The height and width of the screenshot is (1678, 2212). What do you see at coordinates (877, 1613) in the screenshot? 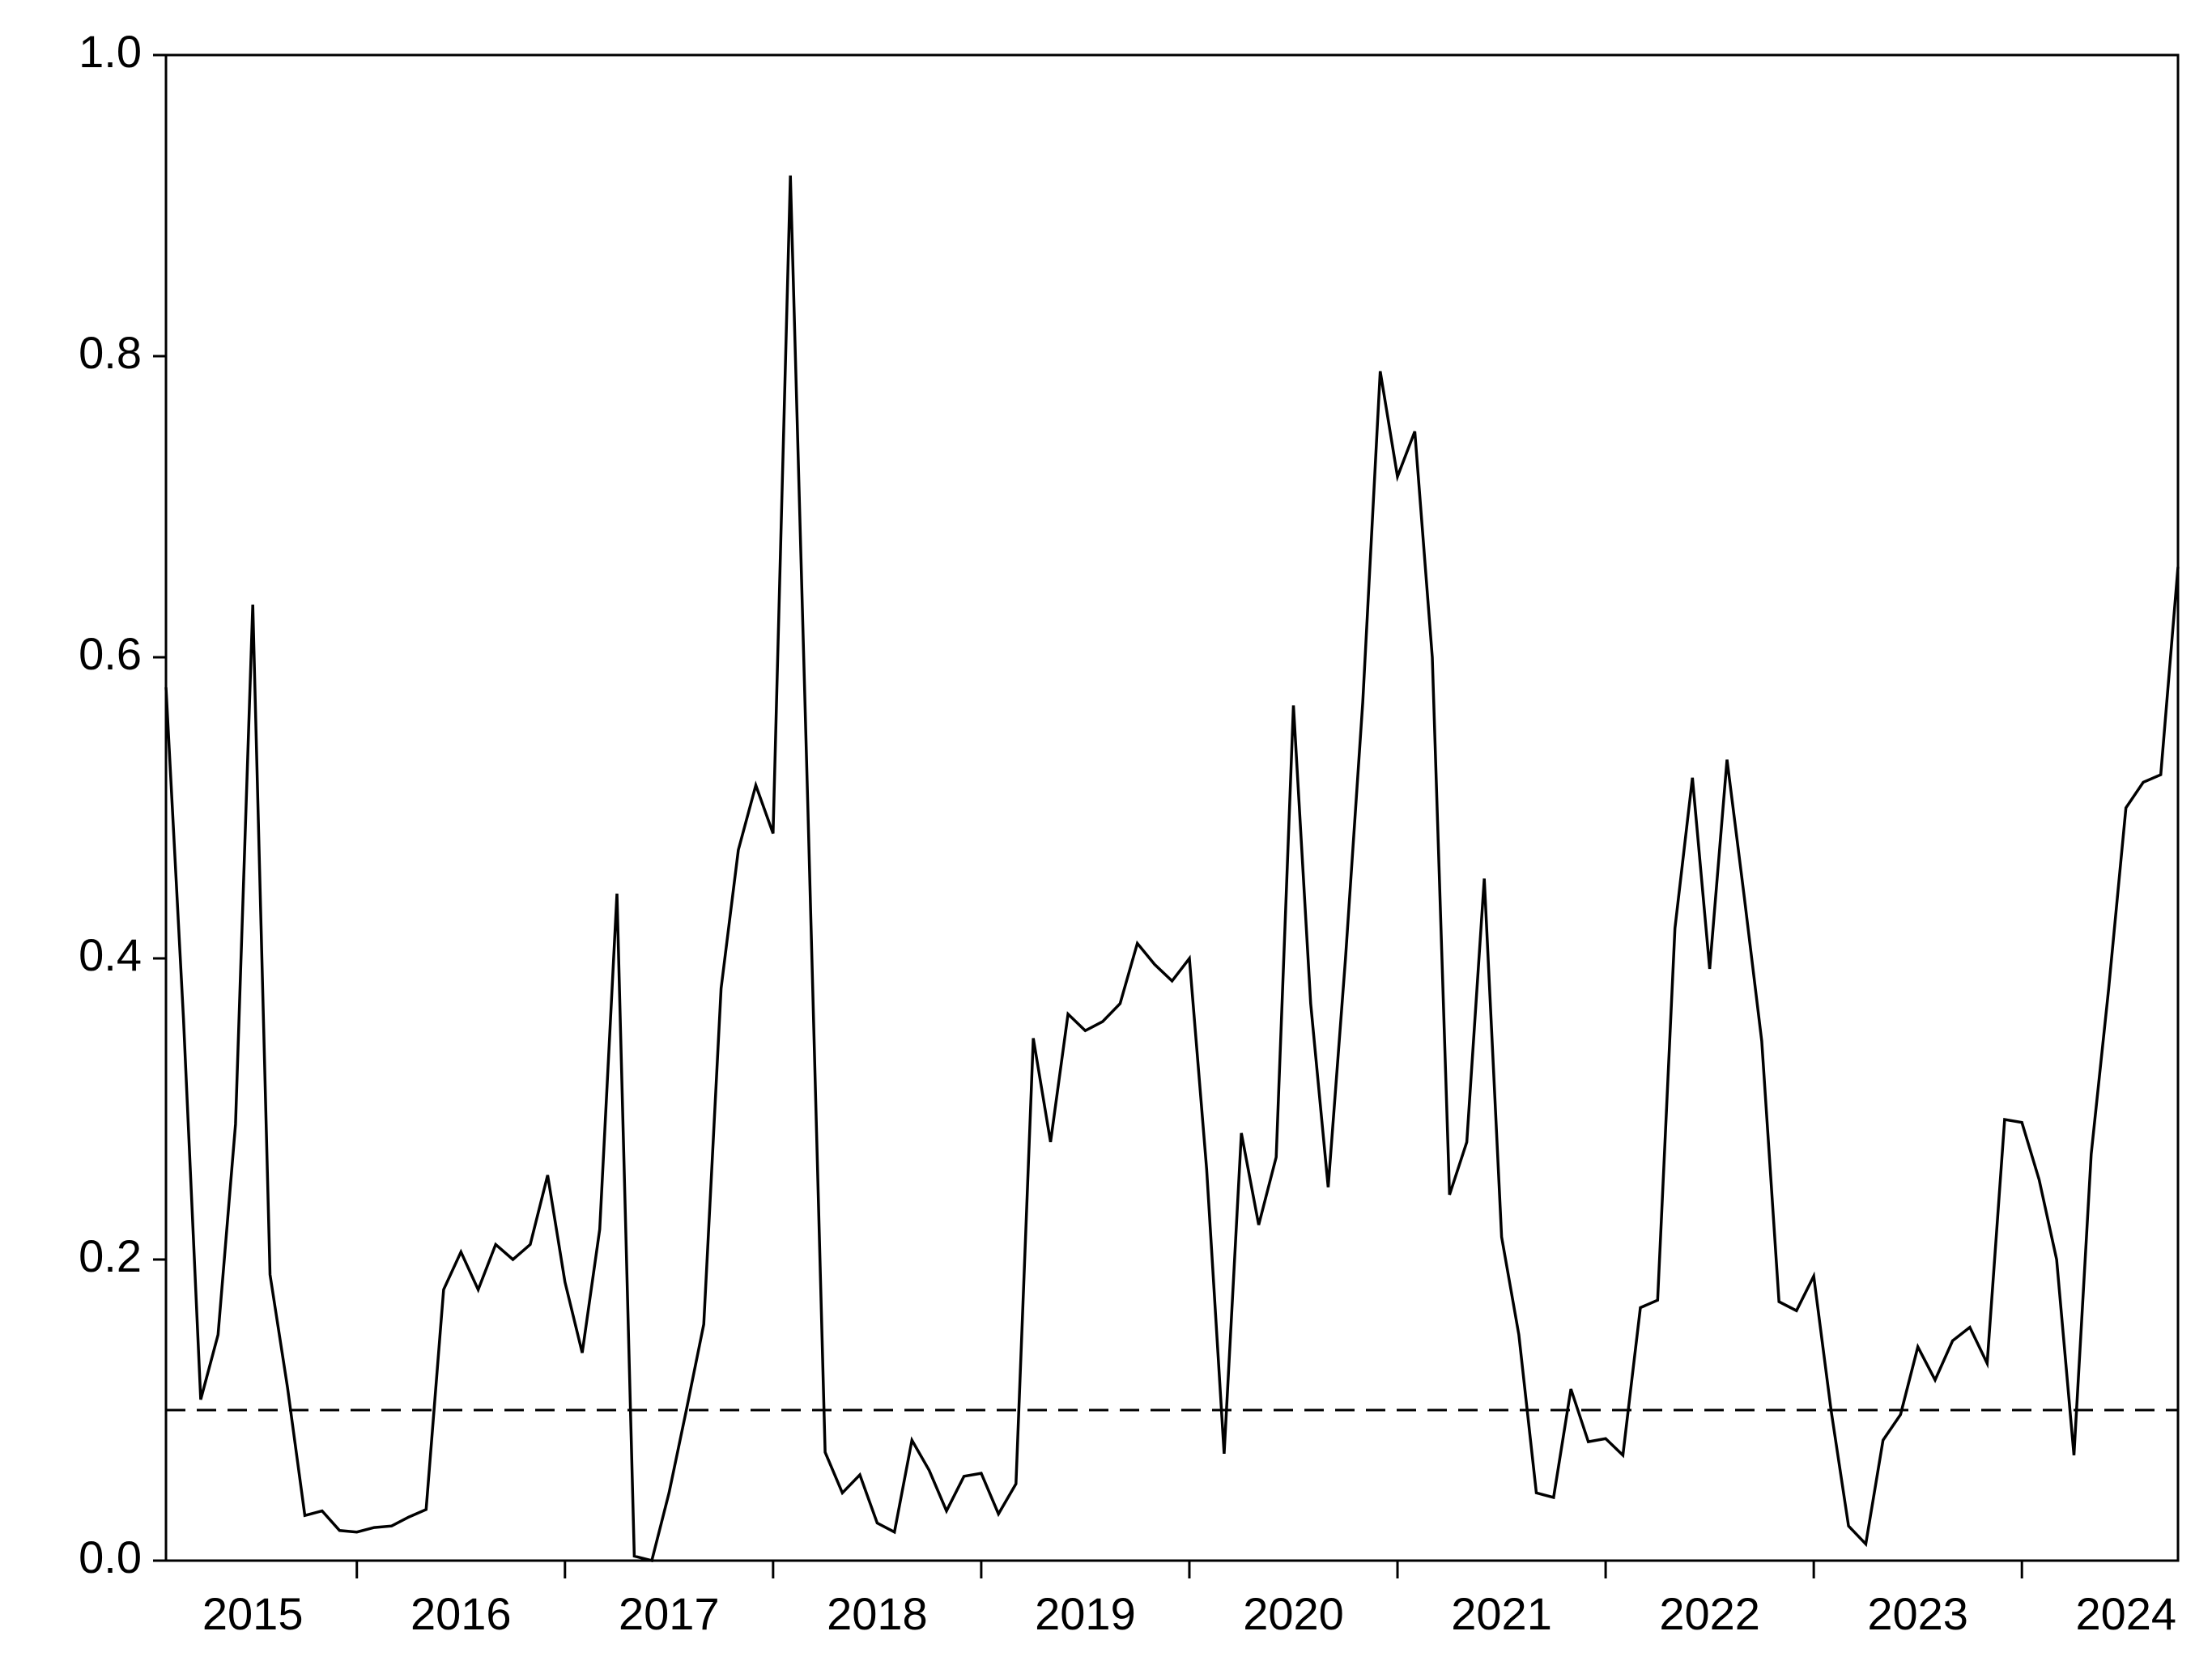
I see `x-tick-label: 2018` at bounding box center [877, 1613].